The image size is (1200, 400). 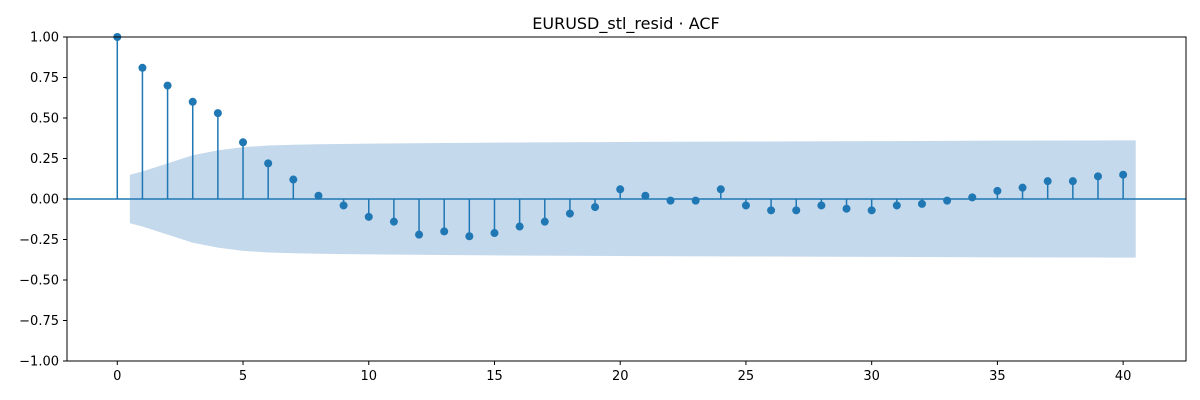 I want to click on x-tick-label: 30, so click(x=871, y=376).